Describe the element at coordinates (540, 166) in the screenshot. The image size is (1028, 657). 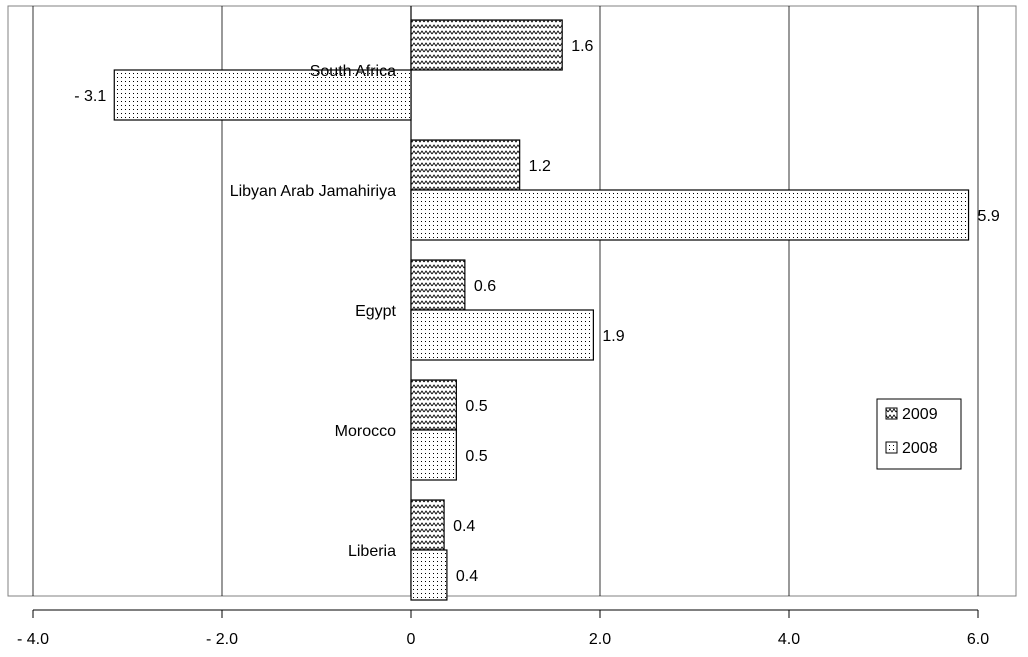
I see `data-label: 1.2` at that location.